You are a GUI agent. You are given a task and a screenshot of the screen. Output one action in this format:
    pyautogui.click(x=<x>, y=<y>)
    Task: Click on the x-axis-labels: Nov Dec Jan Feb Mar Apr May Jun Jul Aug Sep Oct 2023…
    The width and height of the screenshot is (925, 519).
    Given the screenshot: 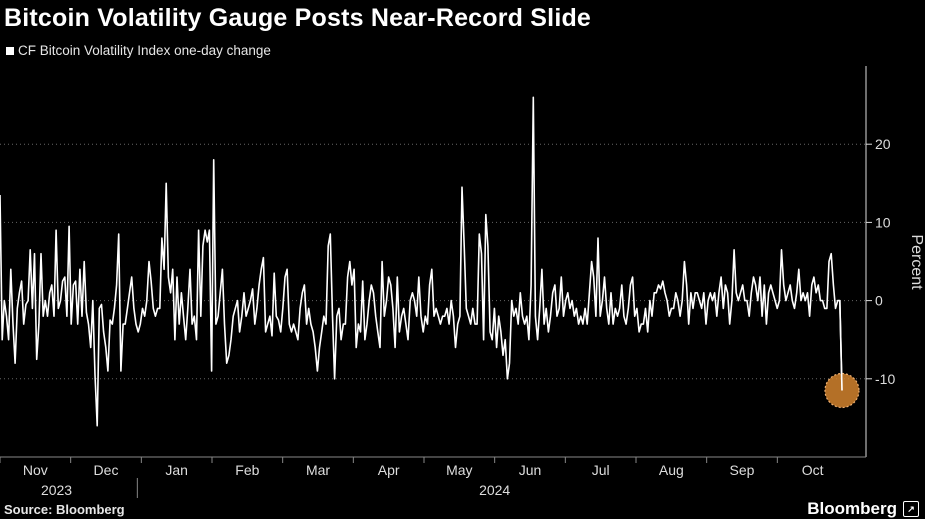 What is the action you would take?
    pyautogui.click(x=412, y=477)
    